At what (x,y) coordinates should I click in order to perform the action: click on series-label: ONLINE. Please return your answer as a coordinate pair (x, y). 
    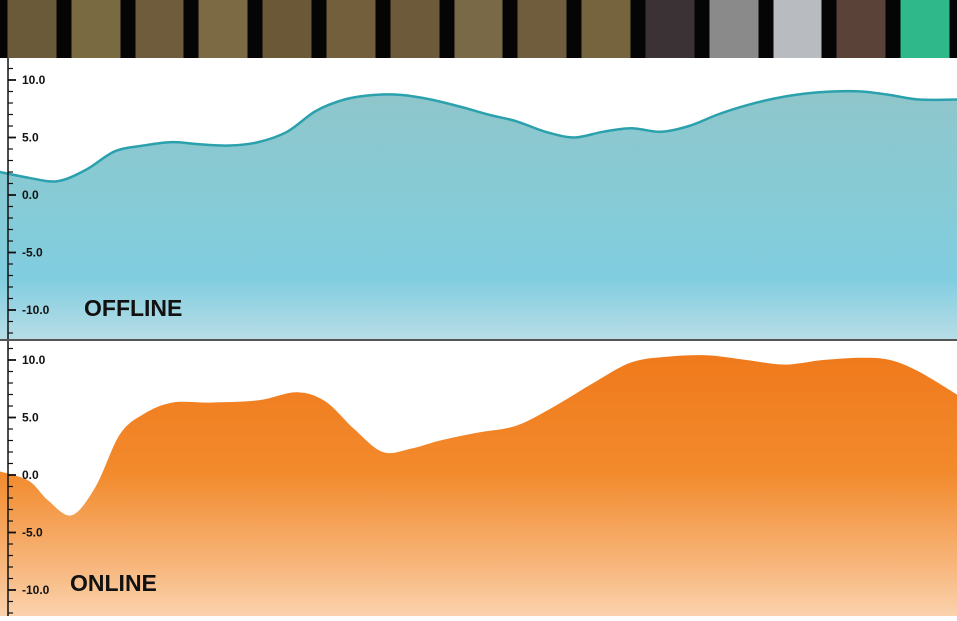
    Looking at the image, I should click on (113, 583).